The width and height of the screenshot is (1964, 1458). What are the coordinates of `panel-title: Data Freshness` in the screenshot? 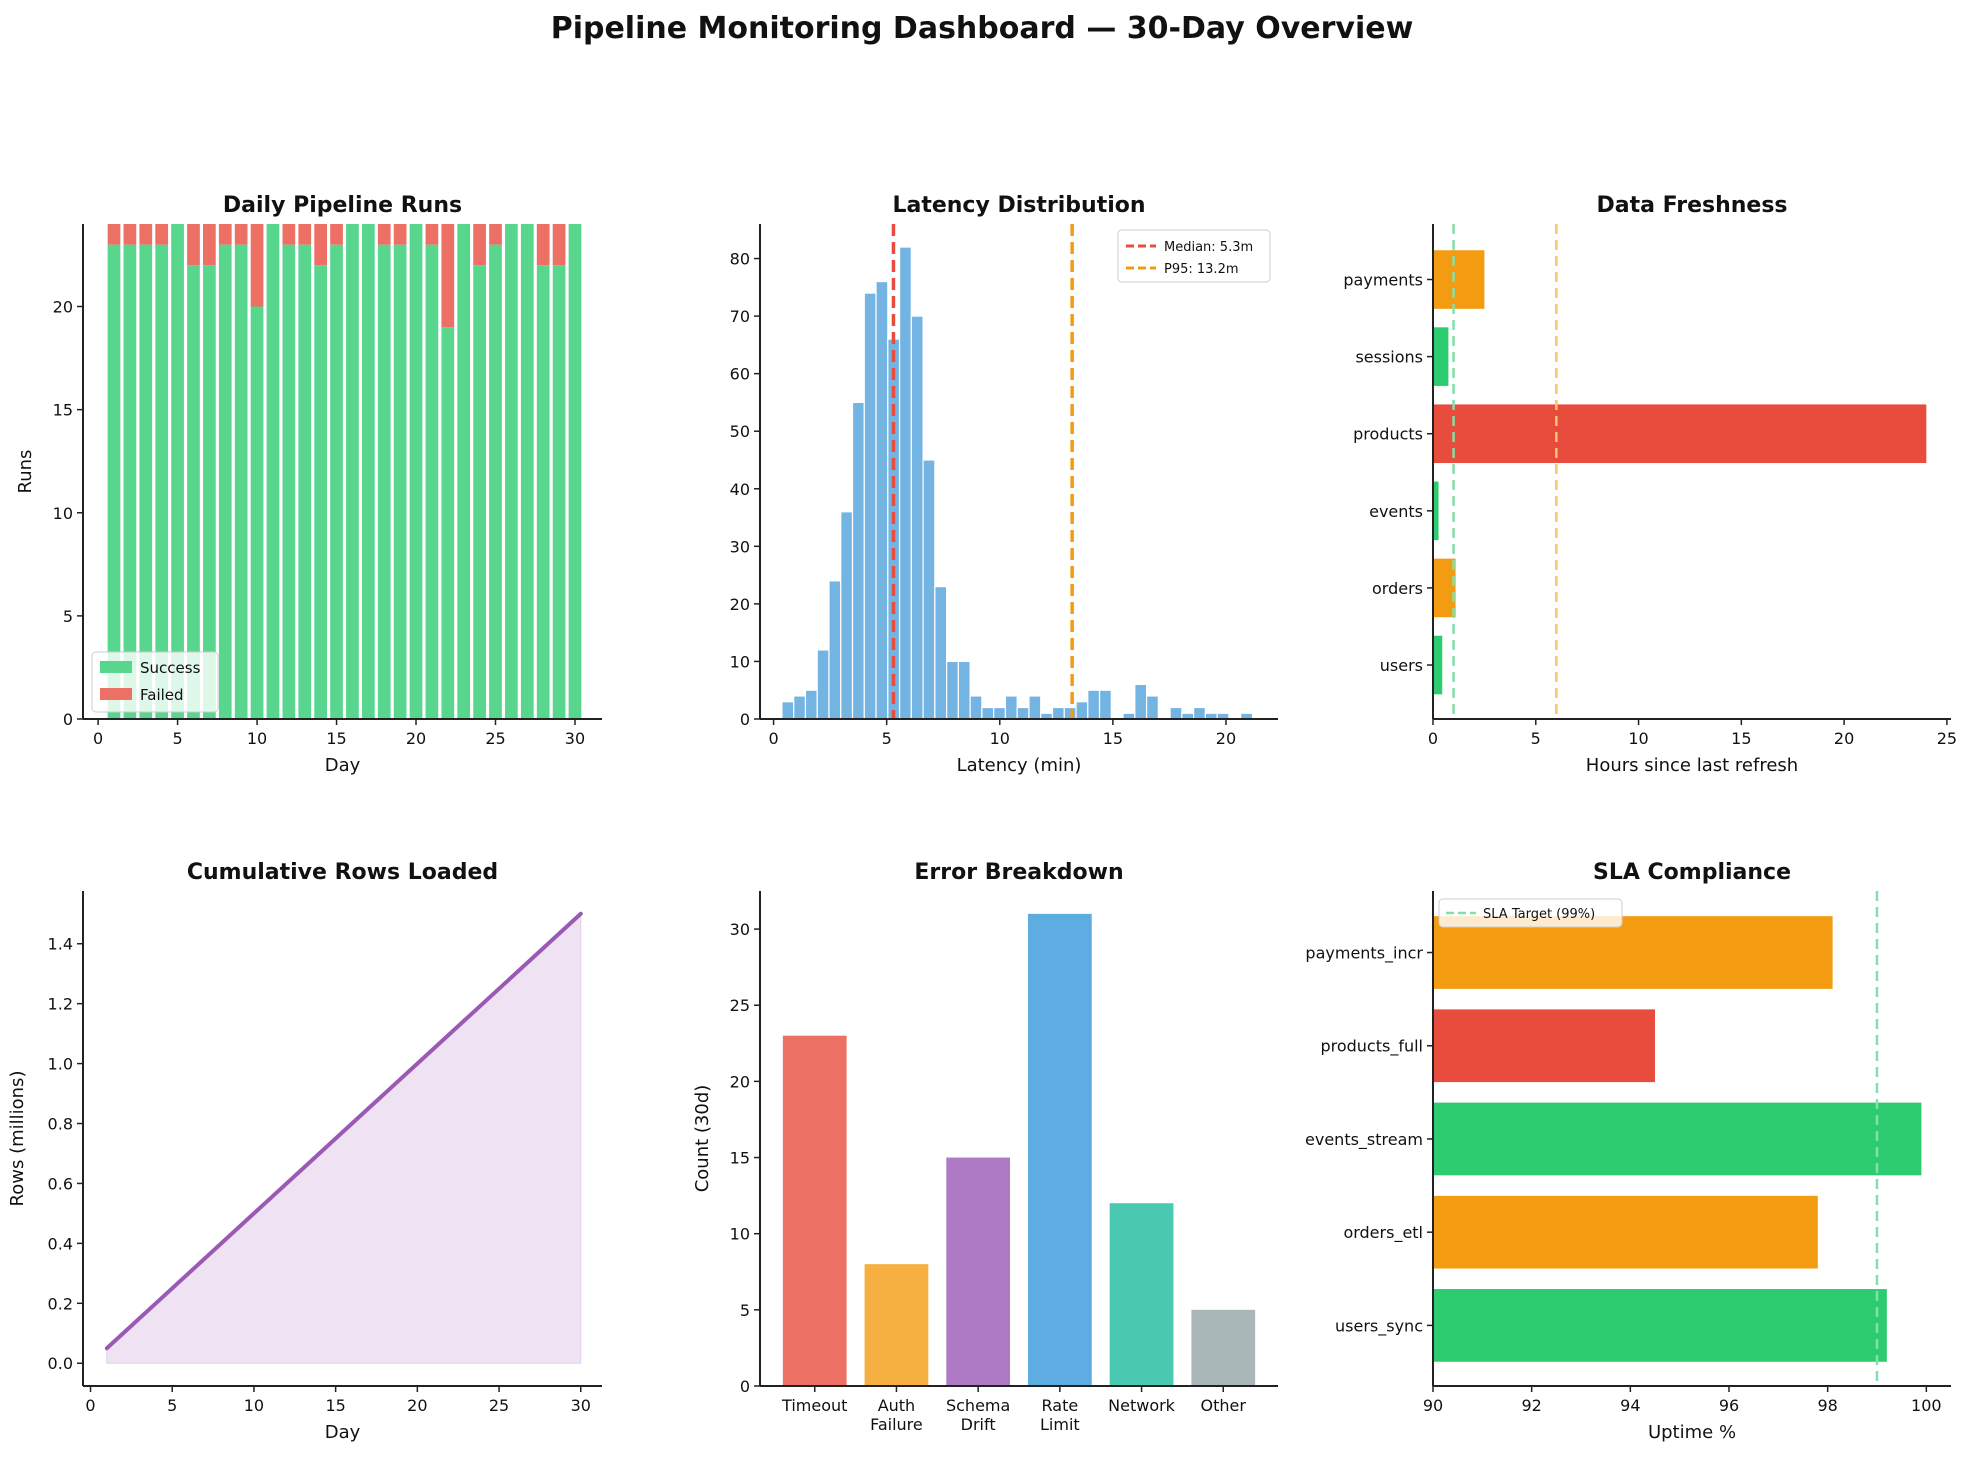 It's located at (1691, 205).